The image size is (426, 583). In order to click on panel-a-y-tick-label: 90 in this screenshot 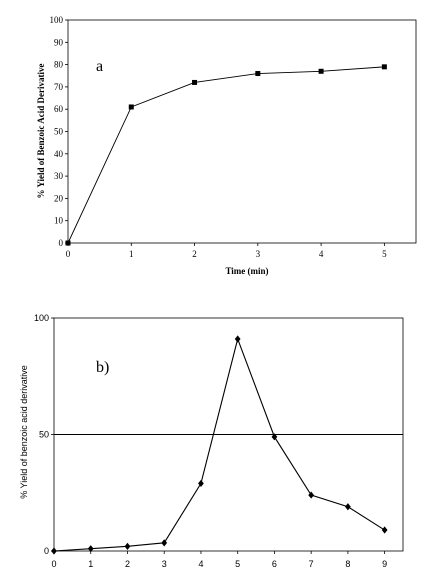, I will do `click(59, 42)`.